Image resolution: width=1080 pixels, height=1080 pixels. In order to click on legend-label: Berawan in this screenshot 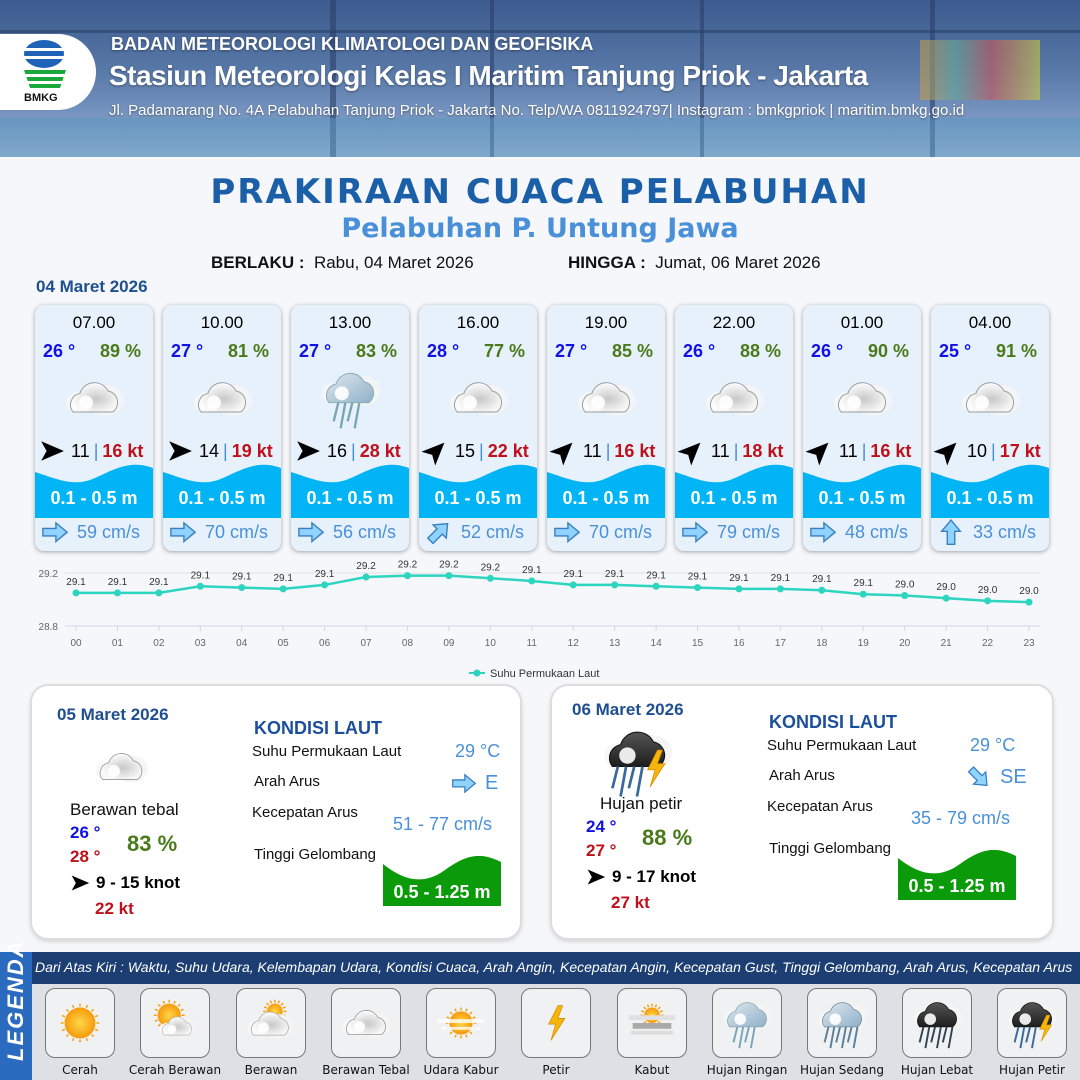, I will do `click(271, 1070)`.